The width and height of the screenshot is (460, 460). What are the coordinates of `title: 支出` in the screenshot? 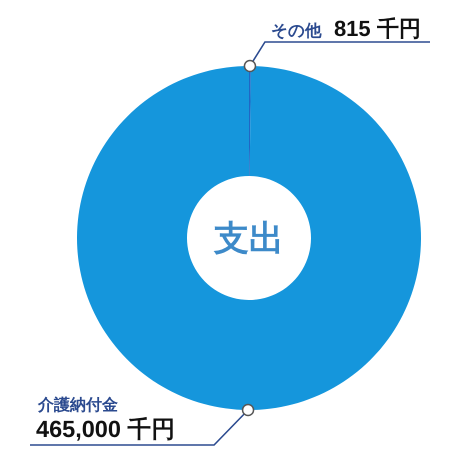 It's located at (249, 238).